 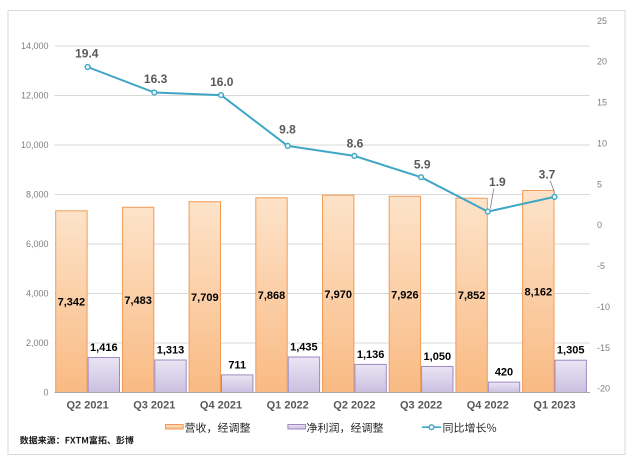 What do you see at coordinates (154, 405) in the screenshot?
I see `svg-text: Q3 2021` at bounding box center [154, 405].